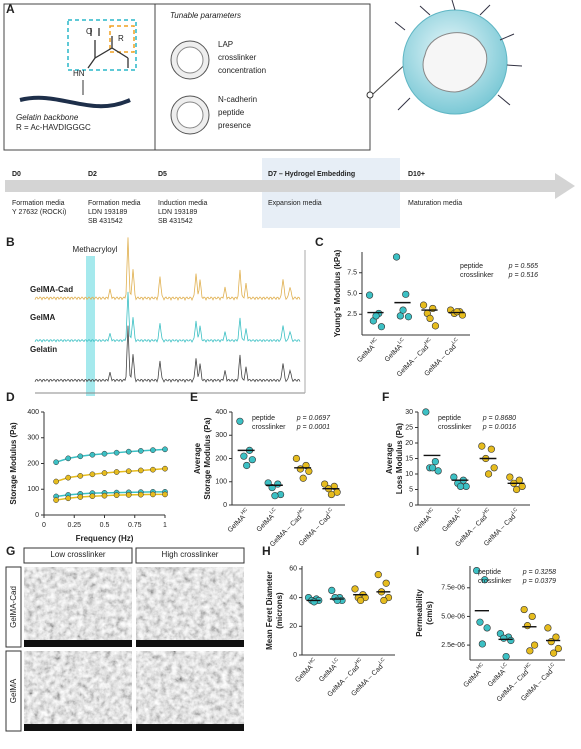  I want to click on annotation-value: p = 0.565, so click(523, 266).